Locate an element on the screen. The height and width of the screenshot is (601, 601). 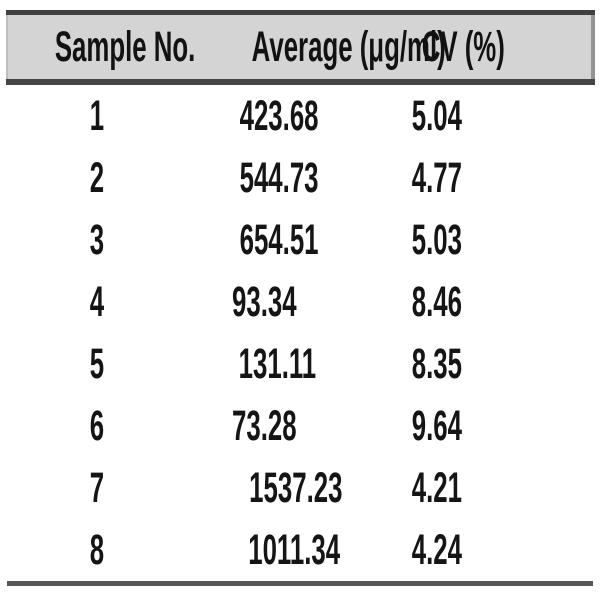
average-cell: 1537.23 is located at coordinates (286, 488).